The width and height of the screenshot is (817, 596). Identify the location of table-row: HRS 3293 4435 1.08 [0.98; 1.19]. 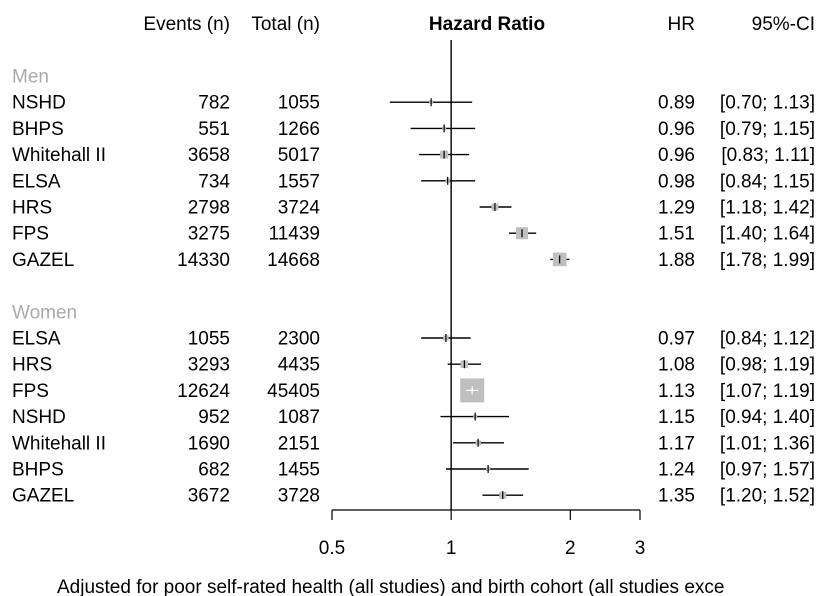
(413, 365).